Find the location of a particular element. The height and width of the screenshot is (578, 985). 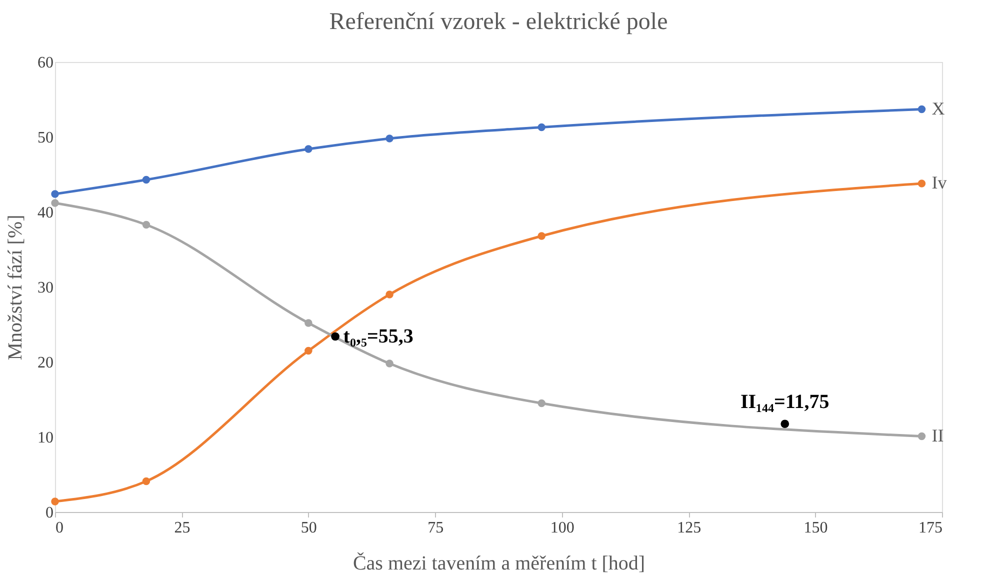

y-tick-label: 0 is located at coordinates (50, 513).